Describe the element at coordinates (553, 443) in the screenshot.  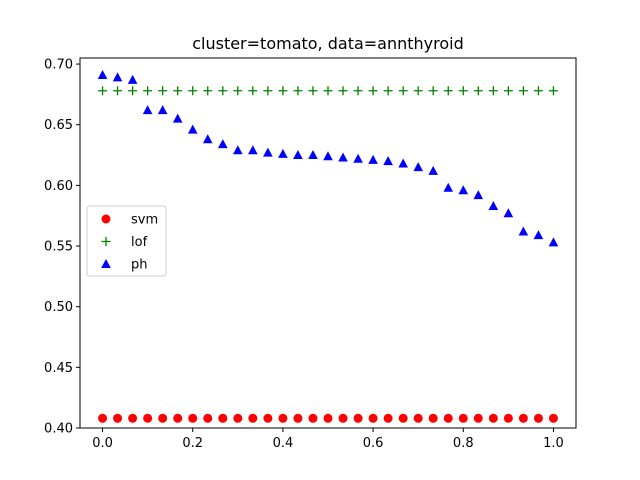
I see `x-tick-label: 1.0` at that location.